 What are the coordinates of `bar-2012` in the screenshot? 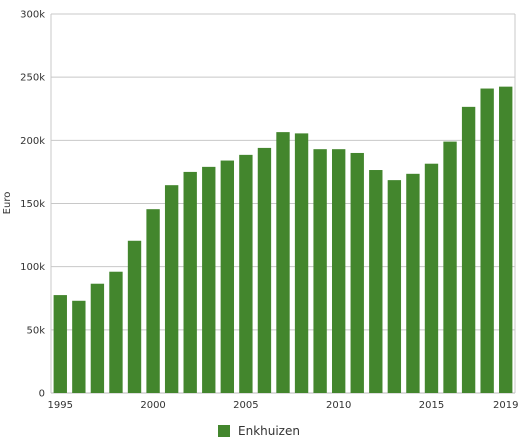 It's located at (376, 281).